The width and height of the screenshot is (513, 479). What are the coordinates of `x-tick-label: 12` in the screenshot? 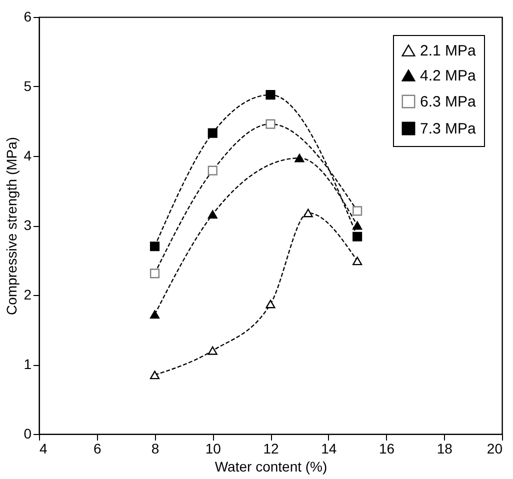 It's located at (271, 448).